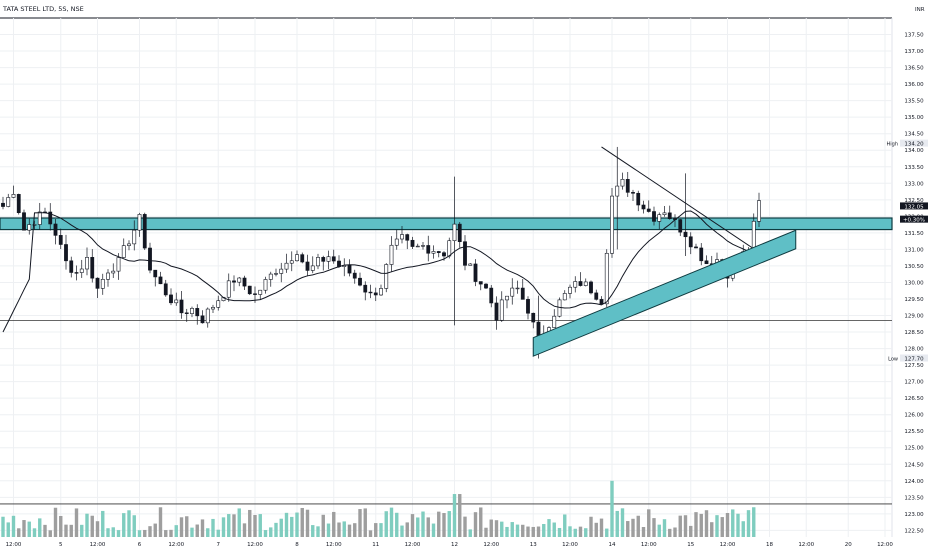 This screenshot has width=932, height=555. What do you see at coordinates (914, 85) in the screenshot?
I see `y-tick-label: 136.00` at bounding box center [914, 85].